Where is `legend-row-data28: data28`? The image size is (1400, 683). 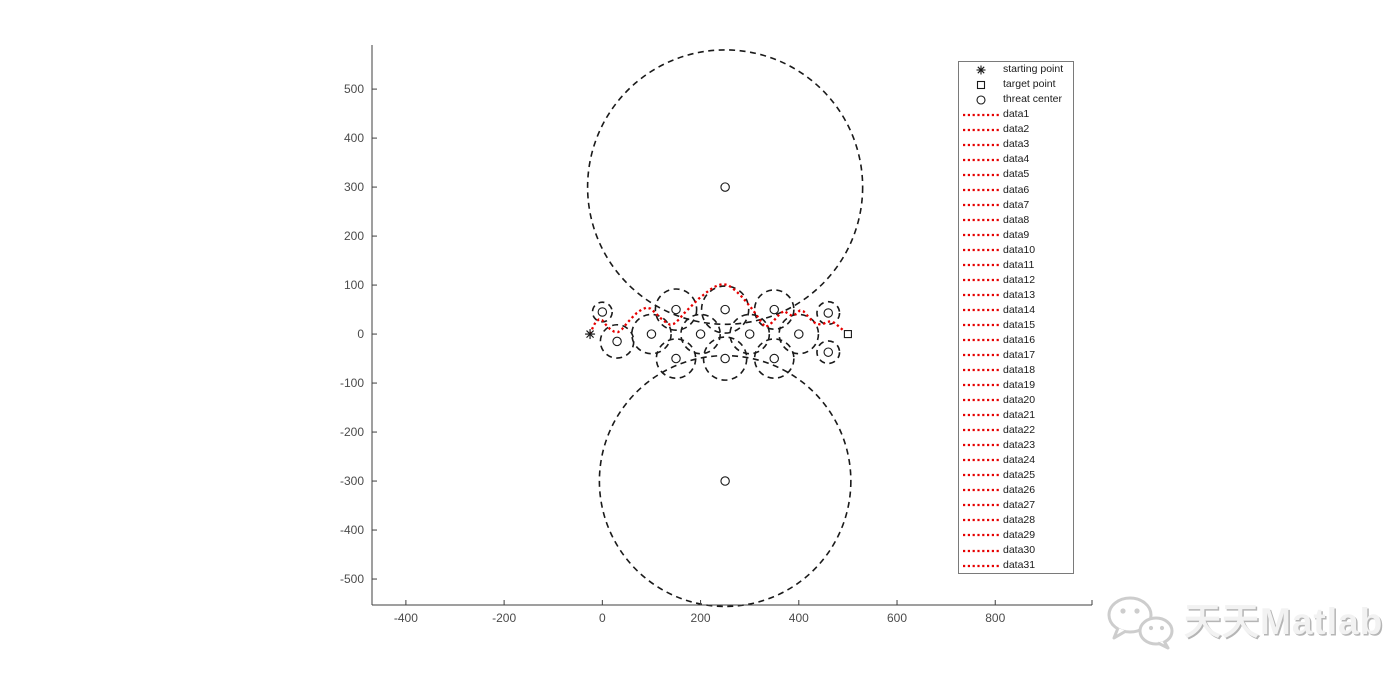
legend-row-data28: data28 is located at coordinates (1016, 520).